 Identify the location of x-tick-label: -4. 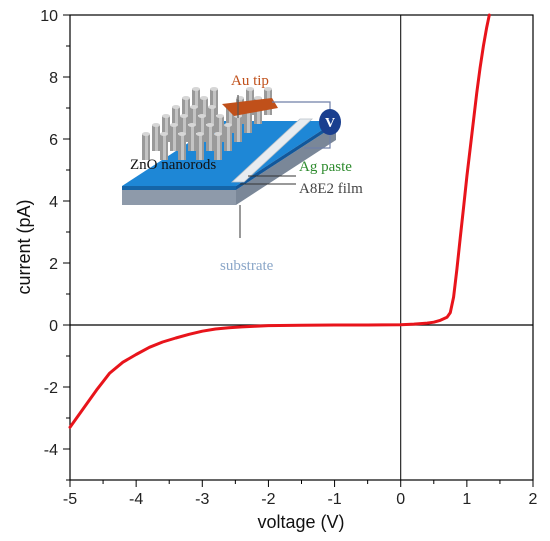
(136, 499).